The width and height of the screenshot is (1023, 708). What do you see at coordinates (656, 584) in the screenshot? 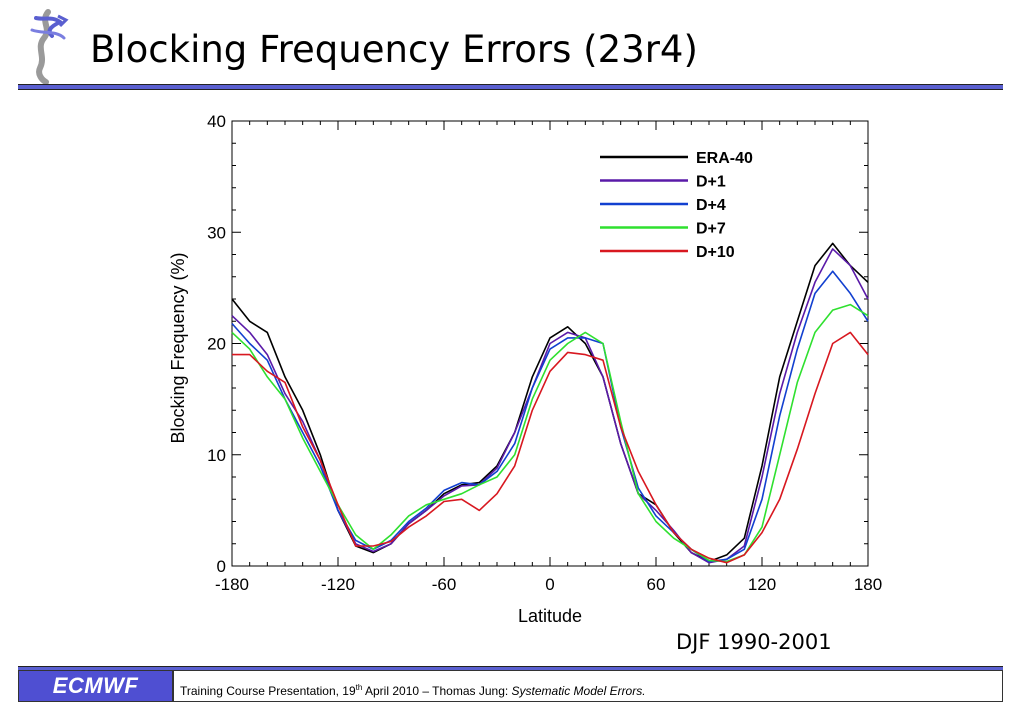
I see `x-tick-label: 60` at bounding box center [656, 584].